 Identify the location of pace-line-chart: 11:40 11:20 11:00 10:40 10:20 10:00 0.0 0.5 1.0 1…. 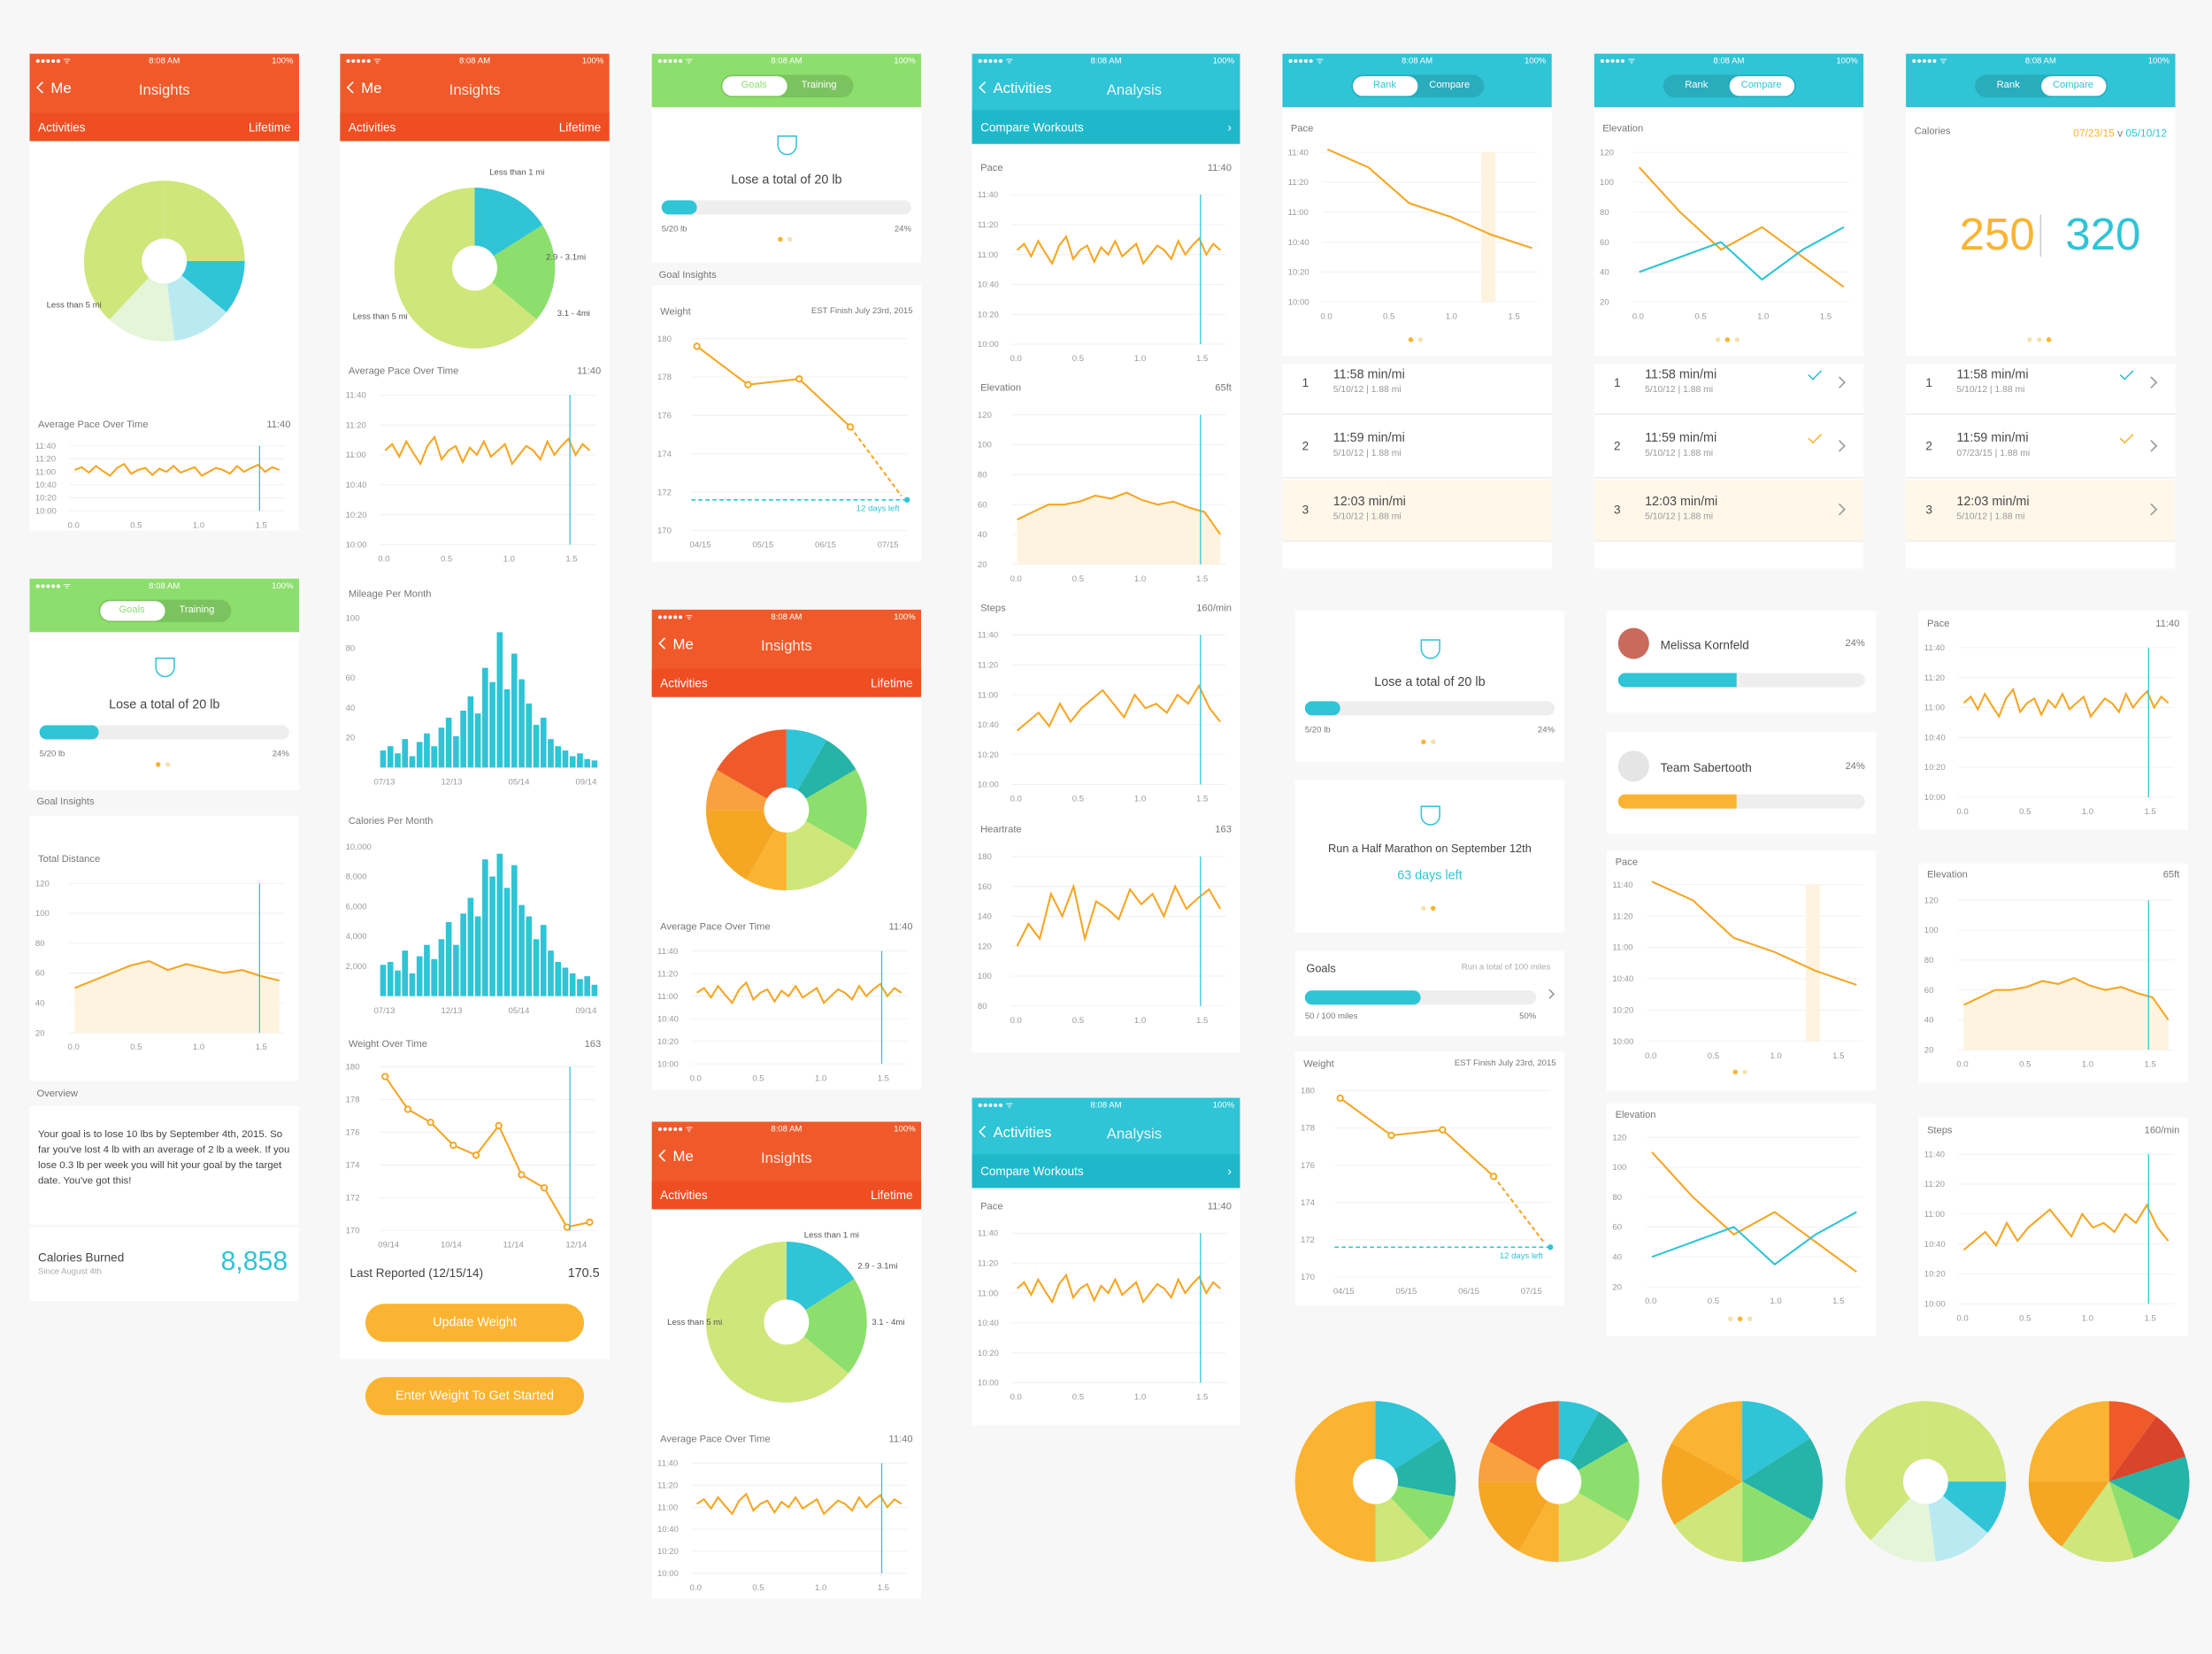
(2049, 730).